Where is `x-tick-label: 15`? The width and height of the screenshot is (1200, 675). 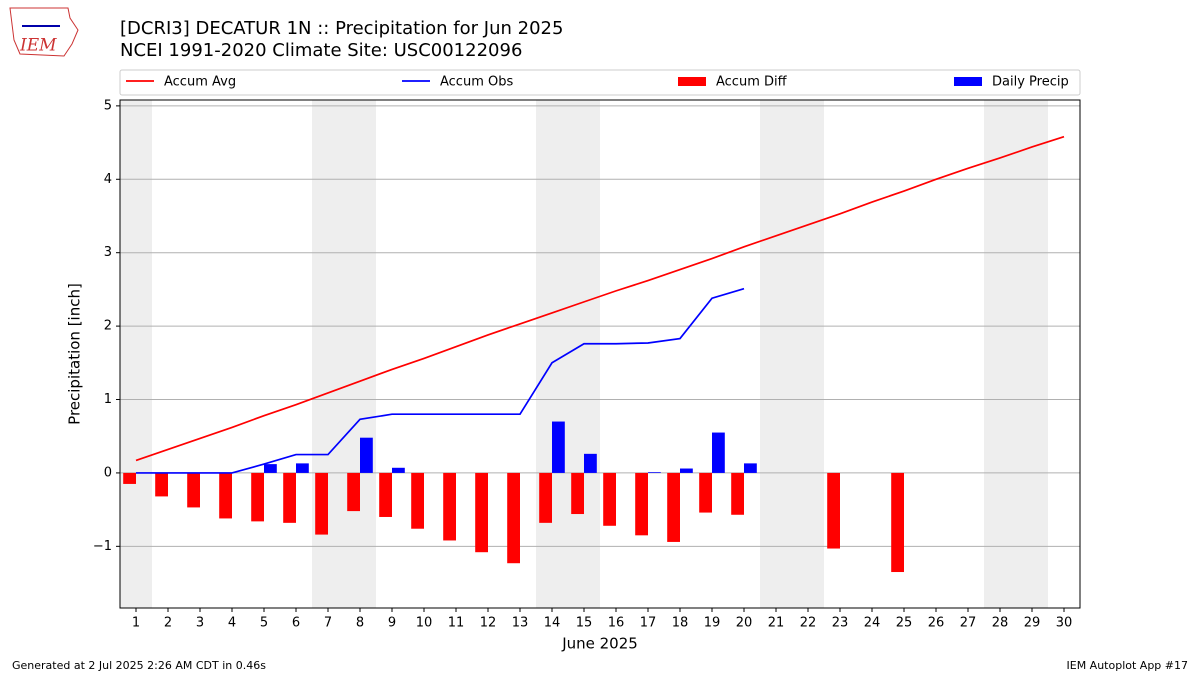 x-tick-label: 15 is located at coordinates (584, 623).